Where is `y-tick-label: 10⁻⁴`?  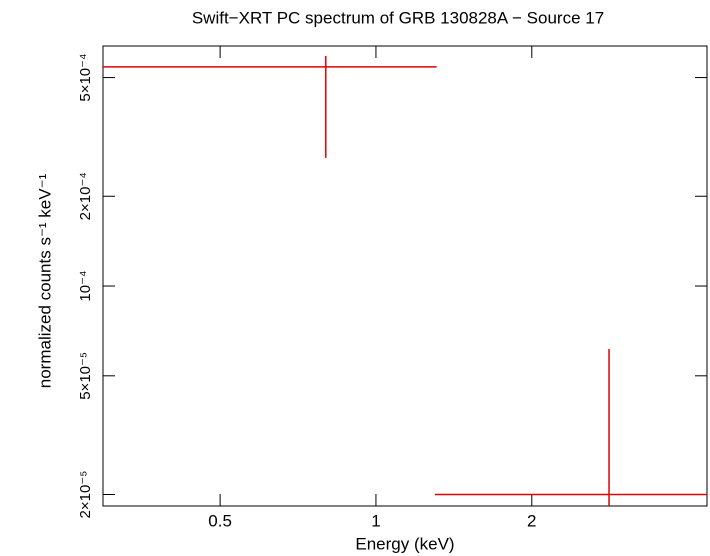
y-tick-label: 10⁻⁴ is located at coordinates (85, 286).